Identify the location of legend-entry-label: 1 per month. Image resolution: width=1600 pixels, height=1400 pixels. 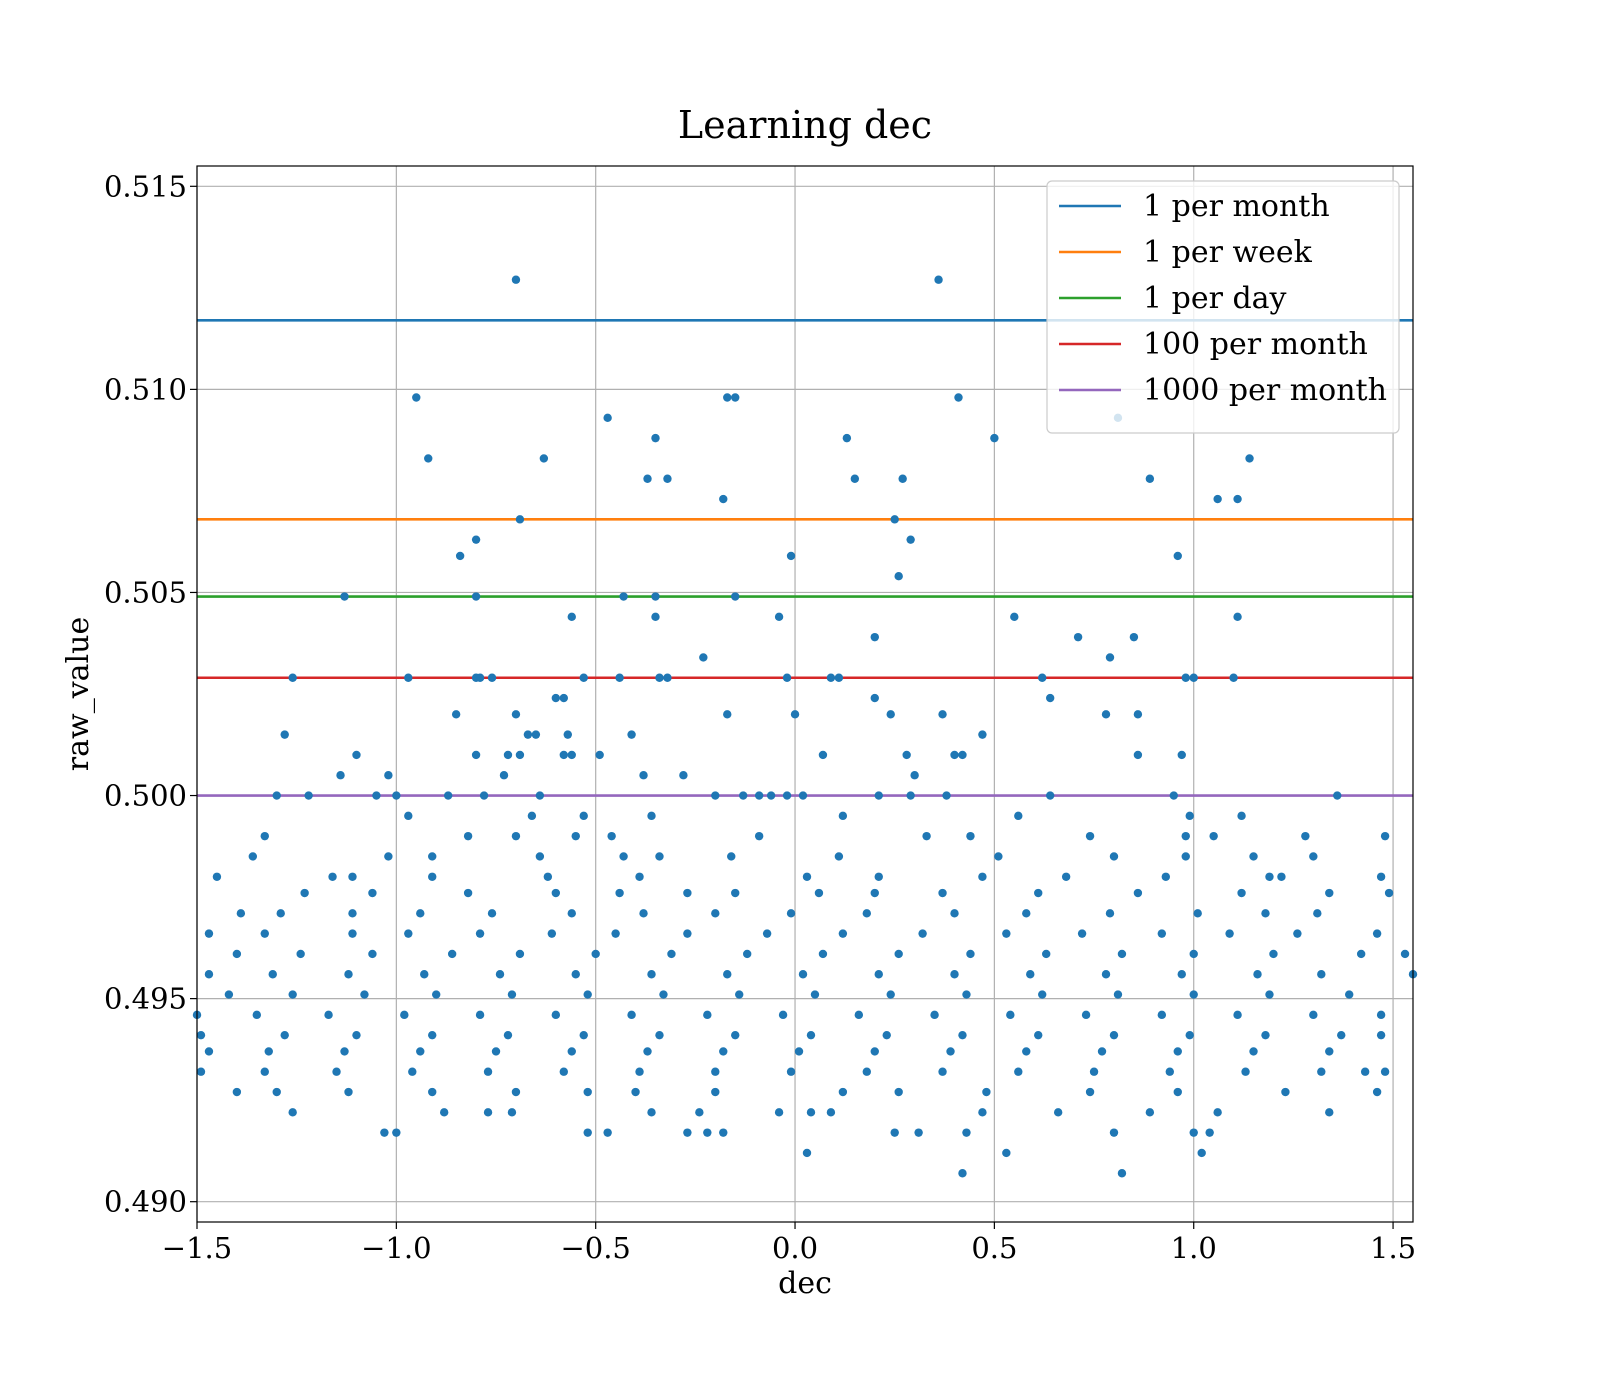
(1236, 206).